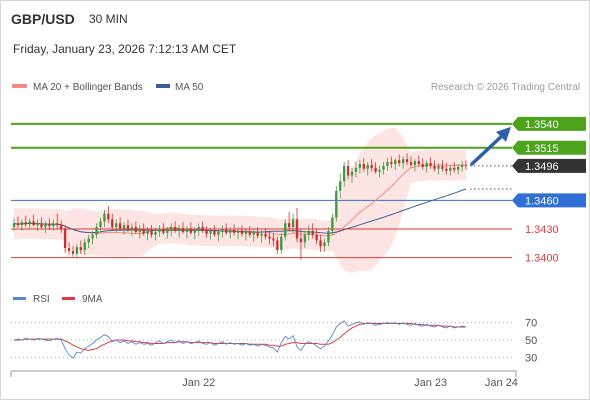 The width and height of the screenshot is (590, 400). What do you see at coordinates (542, 201) in the screenshot?
I see `level-label-text: 1.3460` at bounding box center [542, 201].